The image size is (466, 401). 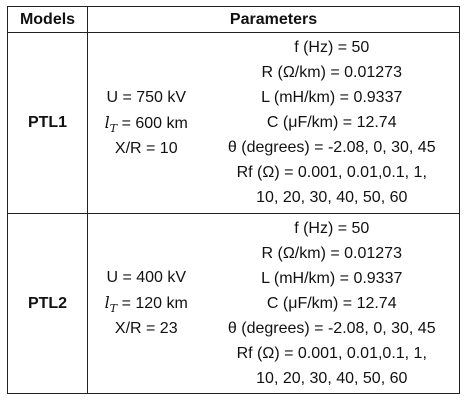 What do you see at coordinates (152, 303) in the screenshot?
I see `spec-length-value: = 120 km` at bounding box center [152, 303].